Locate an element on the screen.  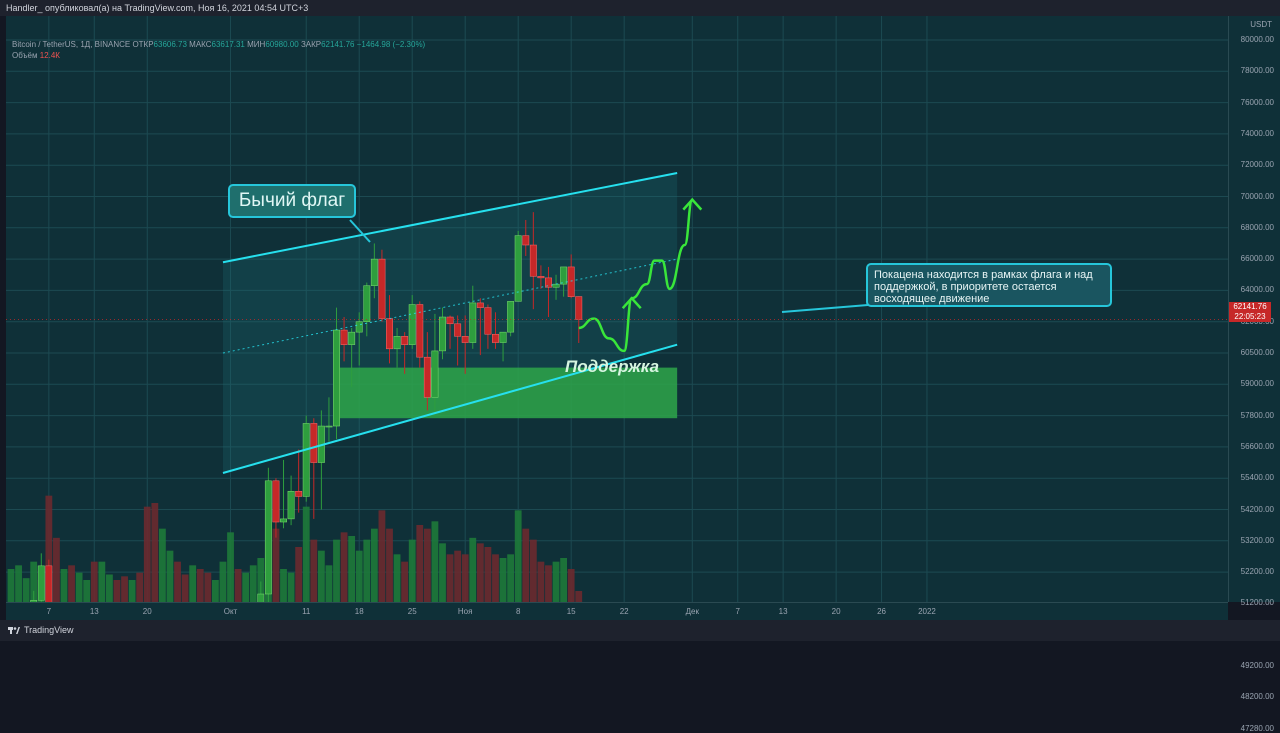
time-tick-label: 22 is located at coordinates (624, 611).